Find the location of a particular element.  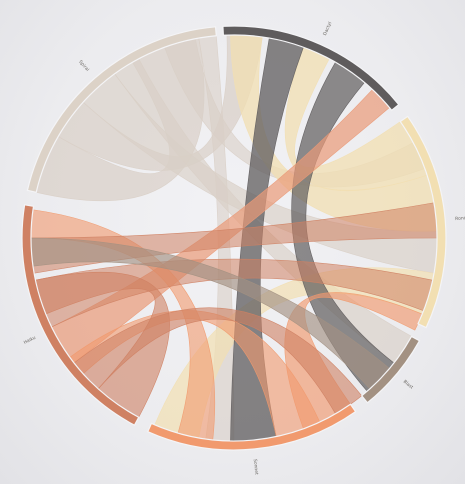

group-label-g-left: Haiku is located at coordinates (30, 340).